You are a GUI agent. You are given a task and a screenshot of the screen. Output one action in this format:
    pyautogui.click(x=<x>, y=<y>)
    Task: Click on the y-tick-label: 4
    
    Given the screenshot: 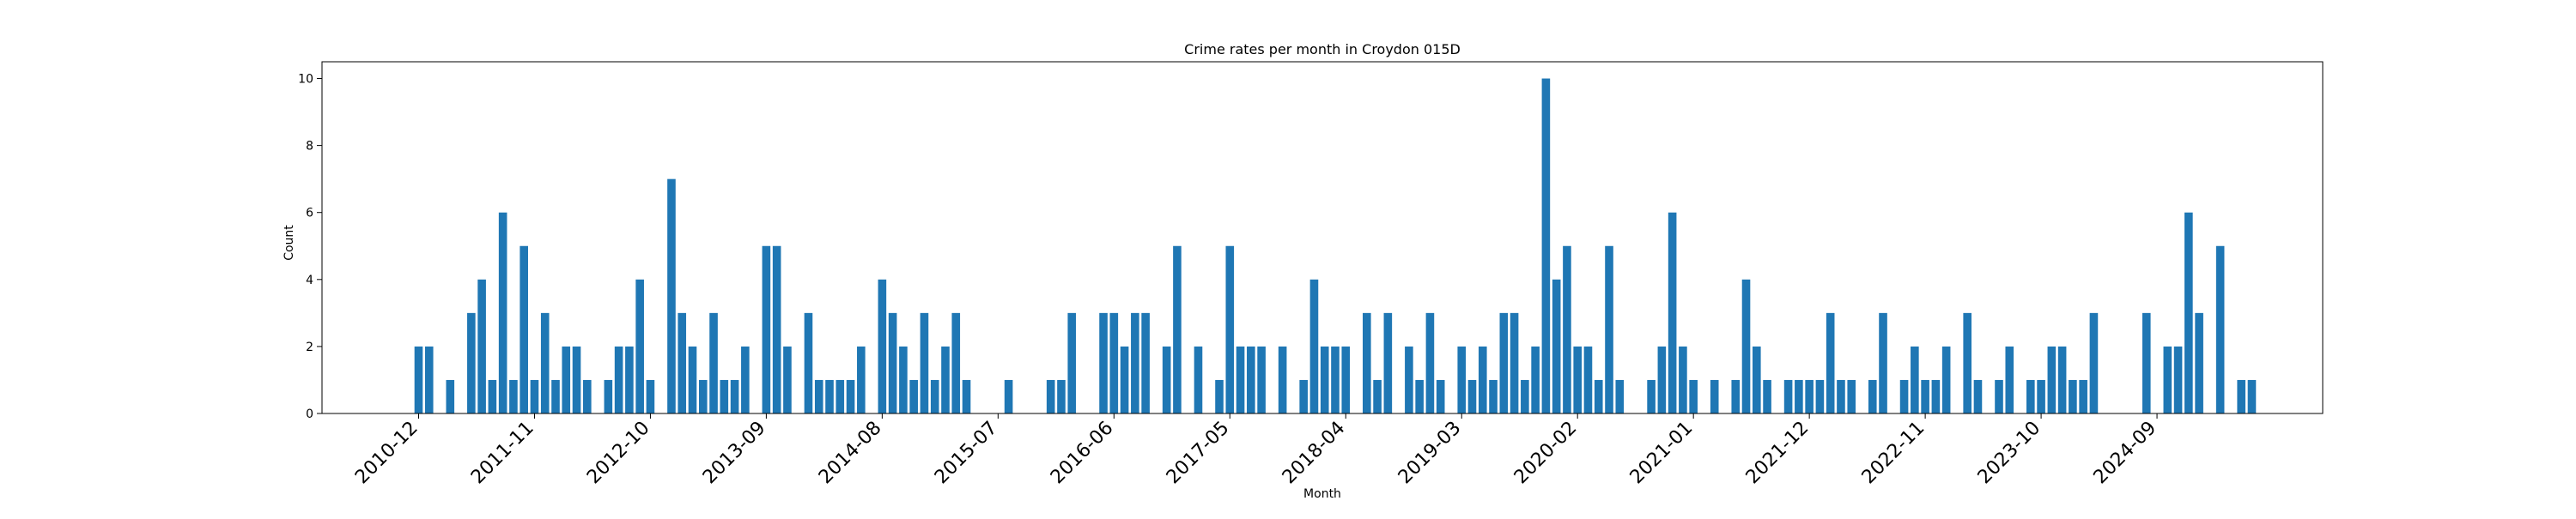 What is the action you would take?
    pyautogui.click(x=310, y=280)
    